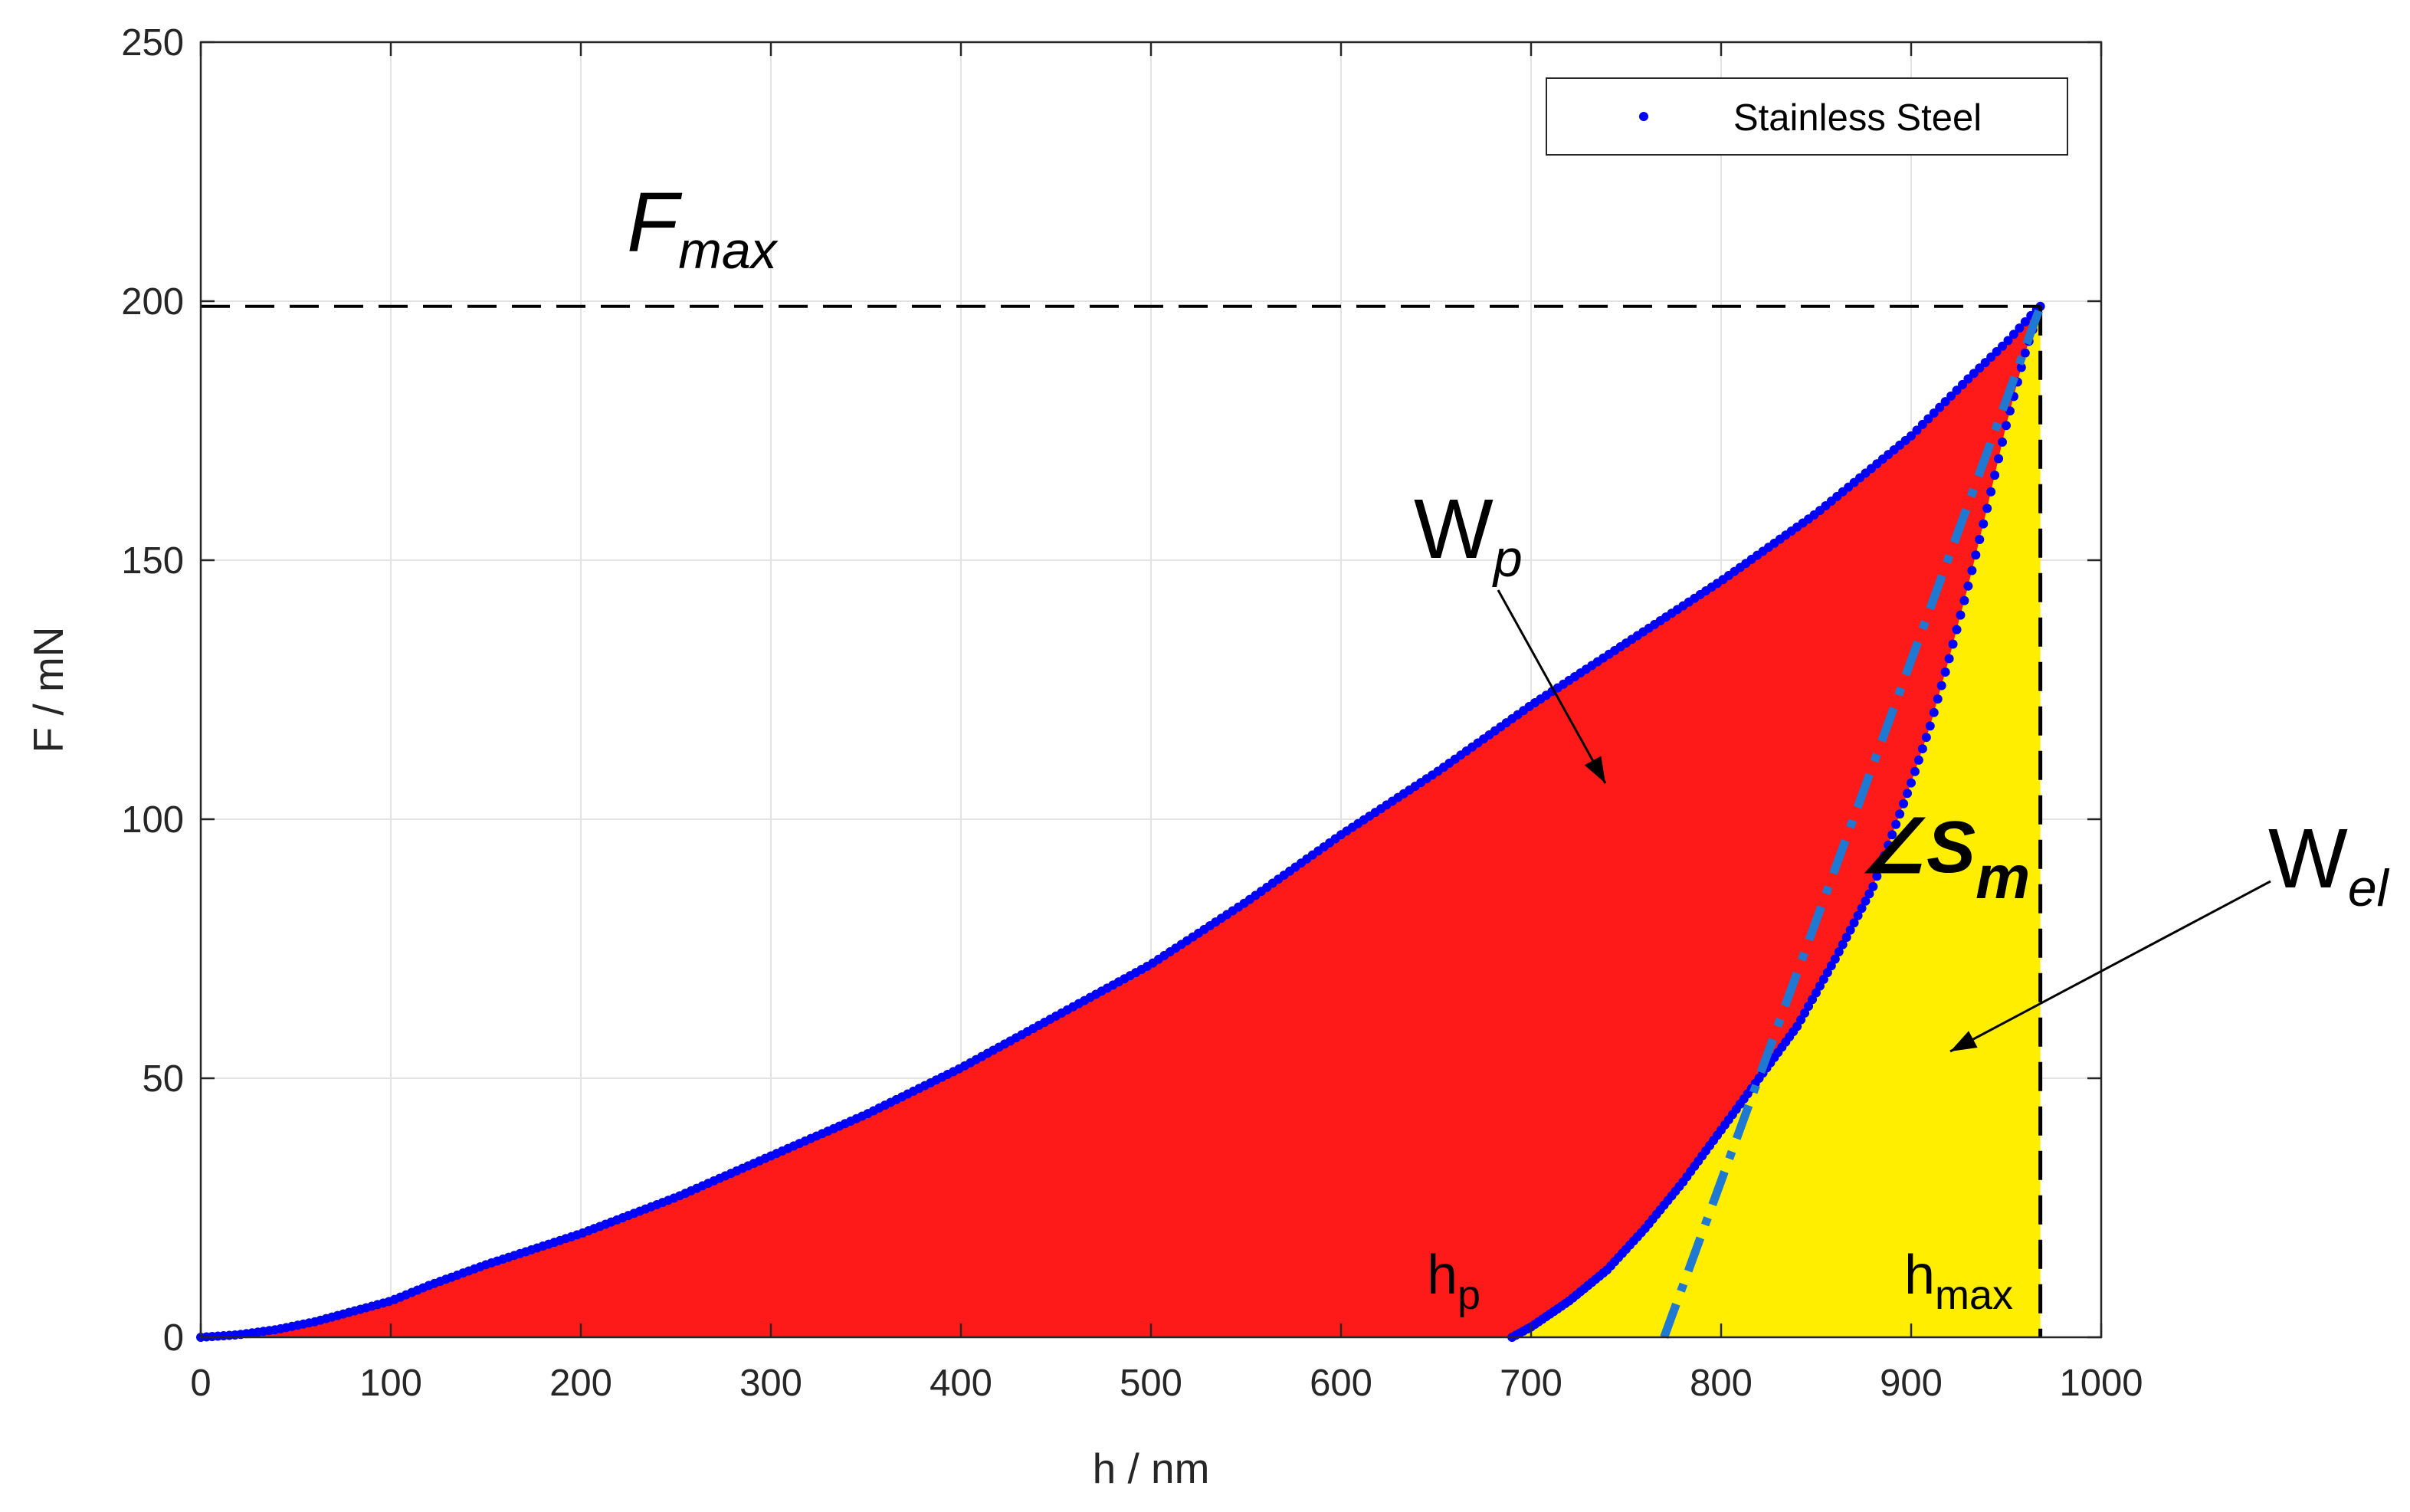 Image resolution: width=2410 pixels, height=1512 pixels. What do you see at coordinates (961, 1383) in the screenshot?
I see `x-tick-label: 400` at bounding box center [961, 1383].